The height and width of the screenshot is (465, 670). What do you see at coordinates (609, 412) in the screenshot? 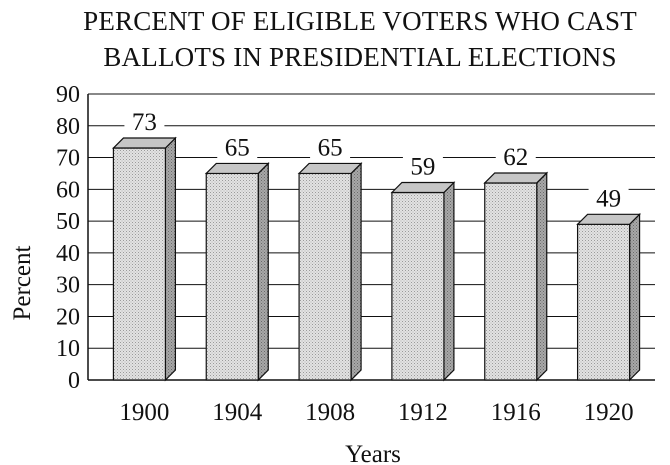
I see `x-tick-label: 1920` at bounding box center [609, 412].